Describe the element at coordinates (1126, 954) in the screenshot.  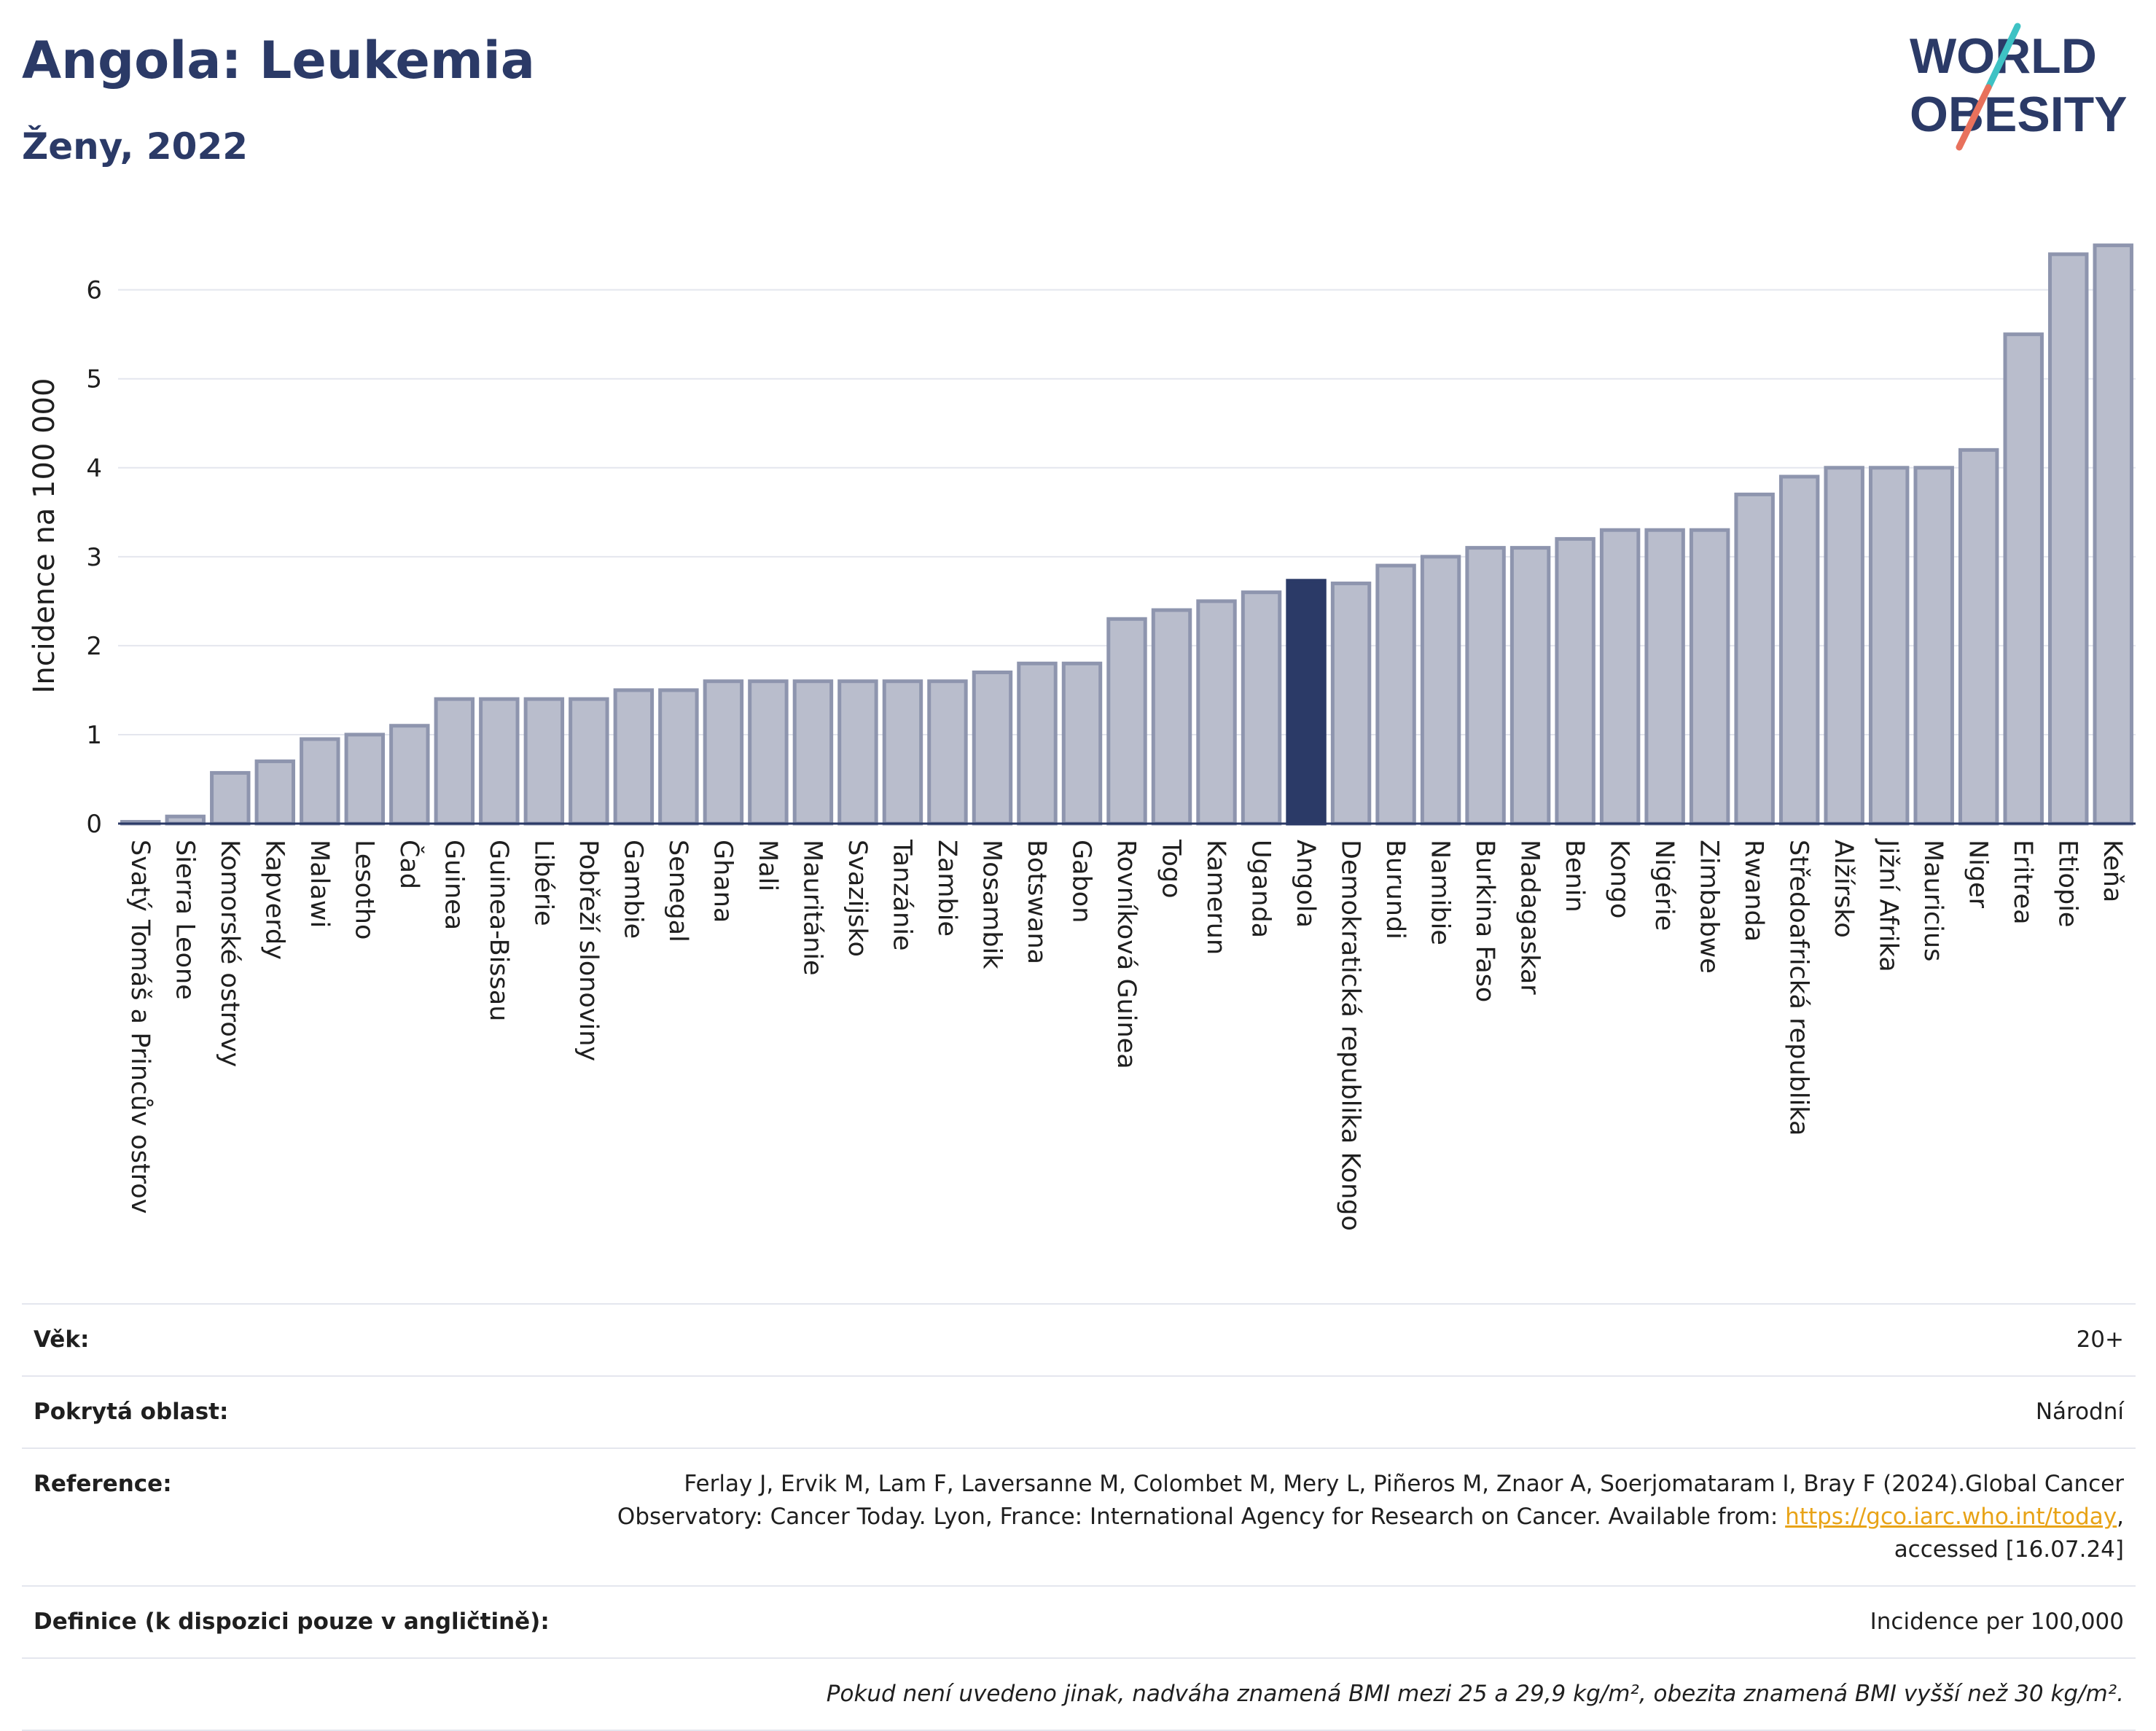
I see `x-tick-label: Rovníková Guinea` at that location.